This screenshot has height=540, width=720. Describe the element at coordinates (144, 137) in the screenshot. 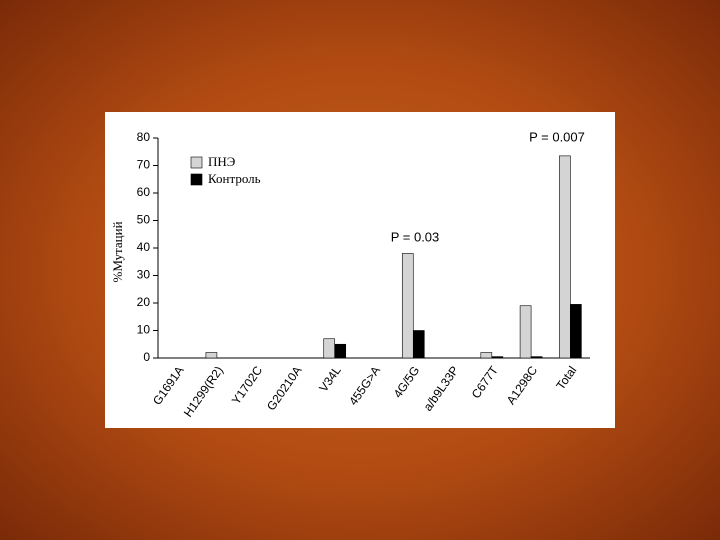

I see `y-tick-label: 80` at that location.